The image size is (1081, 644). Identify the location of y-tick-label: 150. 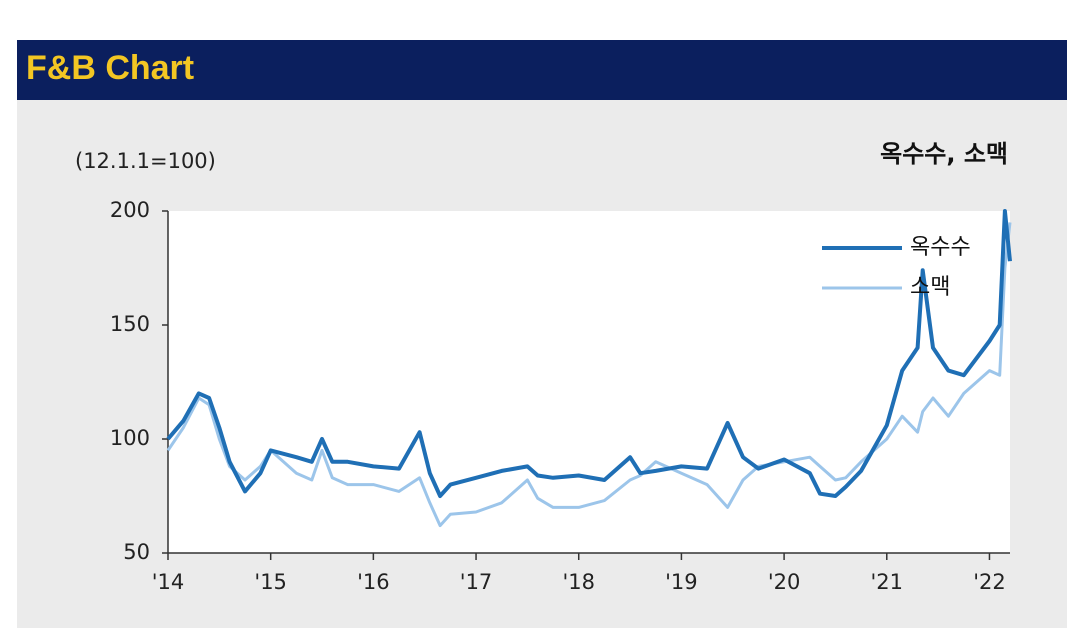
(130, 324).